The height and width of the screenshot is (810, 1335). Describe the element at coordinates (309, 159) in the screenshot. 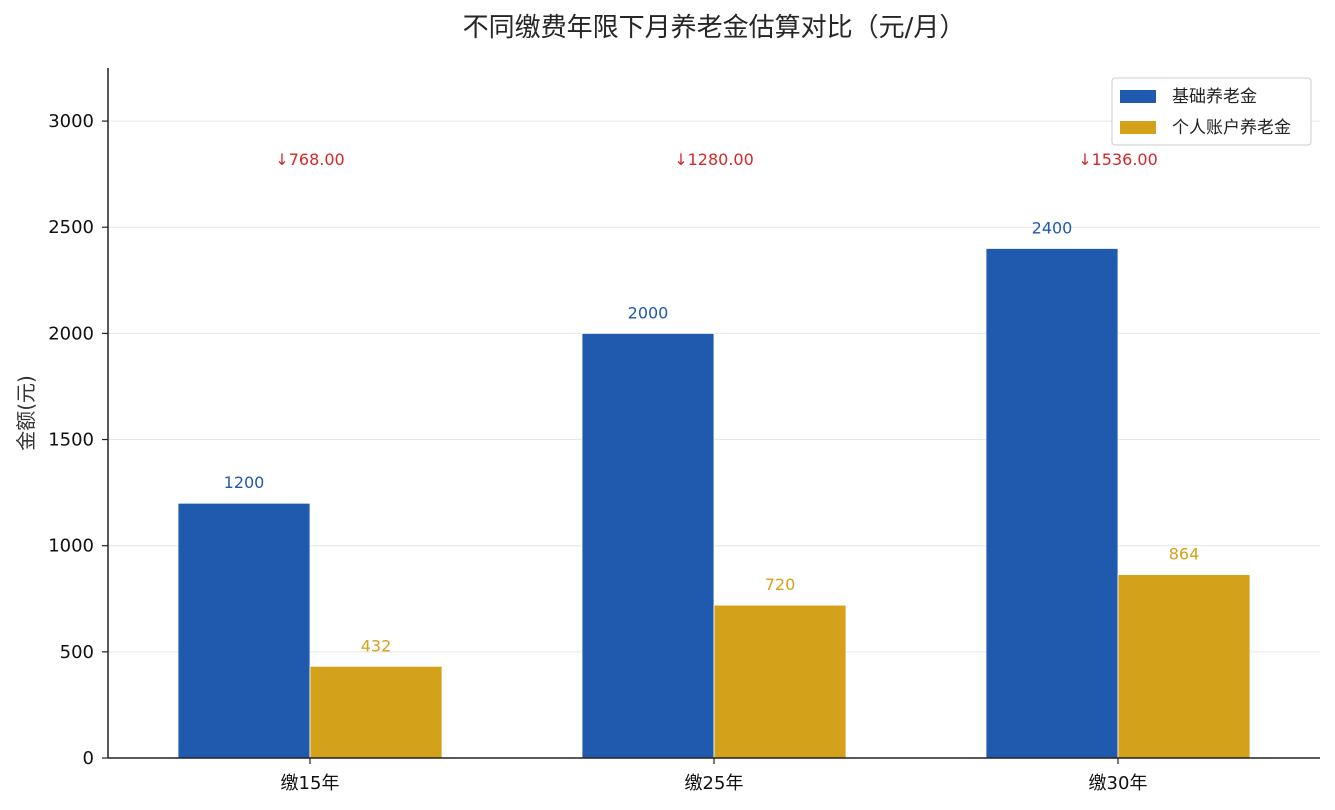

I see `difference-annotation: ↓768.00` at that location.